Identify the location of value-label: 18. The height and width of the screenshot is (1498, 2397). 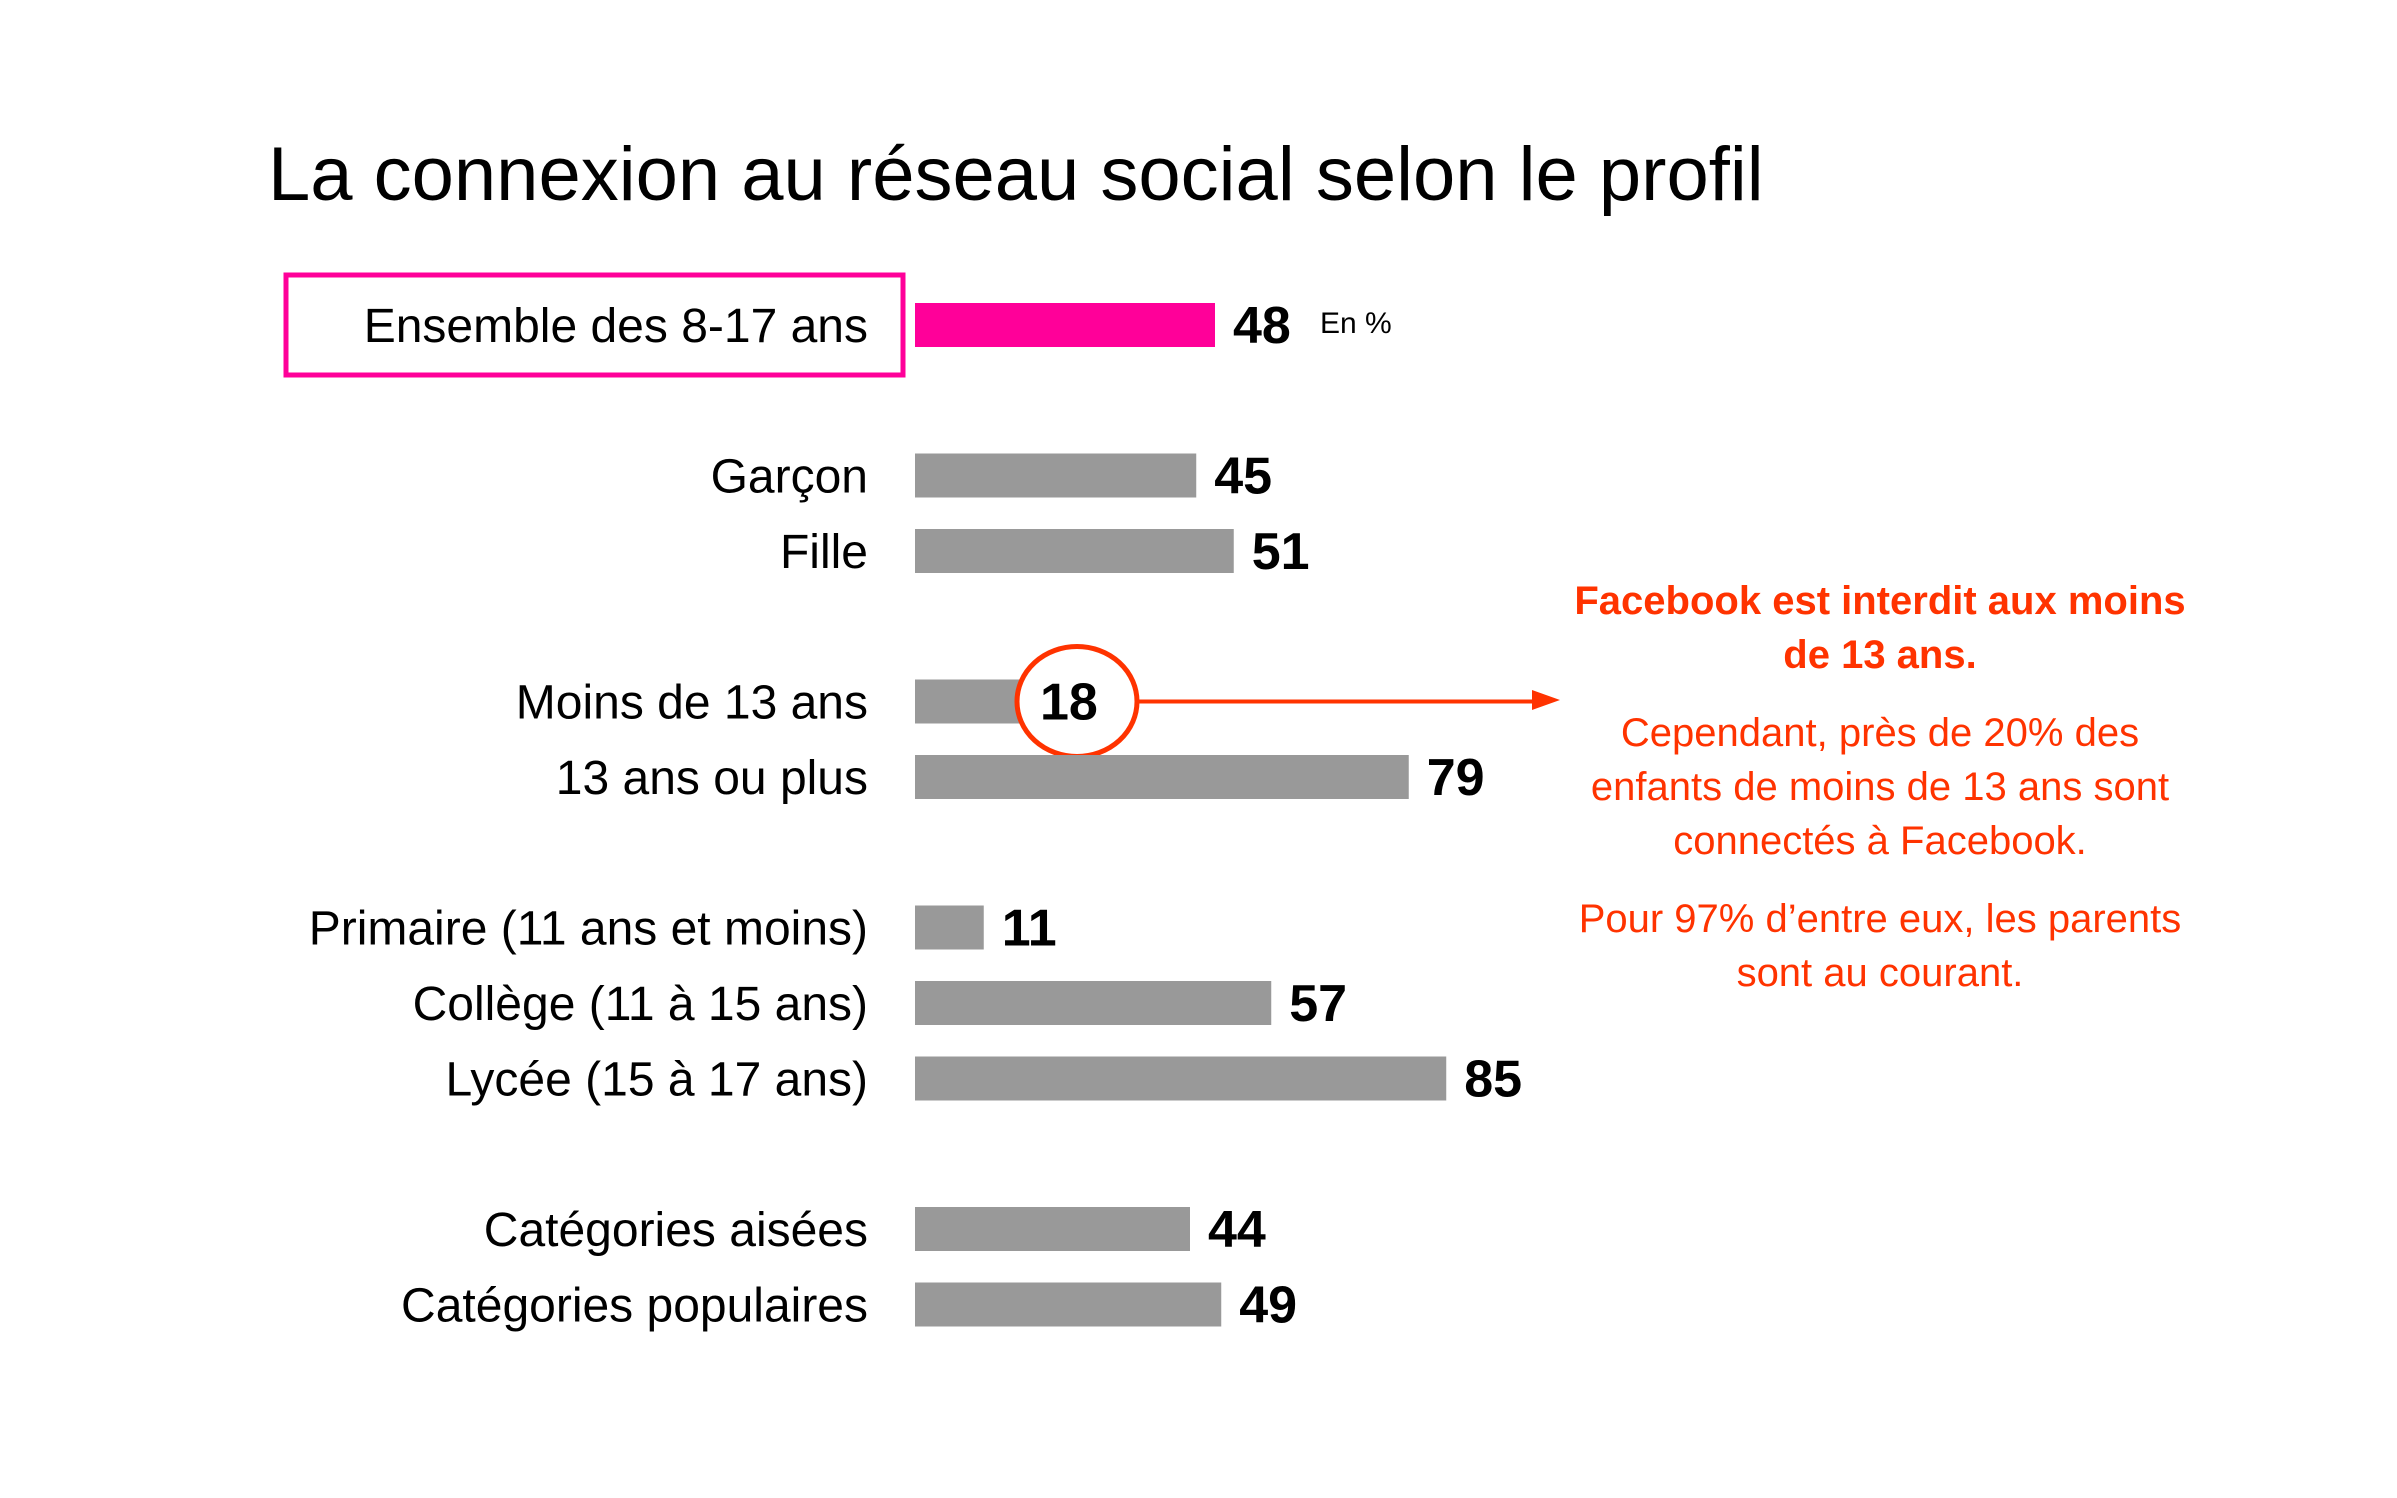
(1069, 703).